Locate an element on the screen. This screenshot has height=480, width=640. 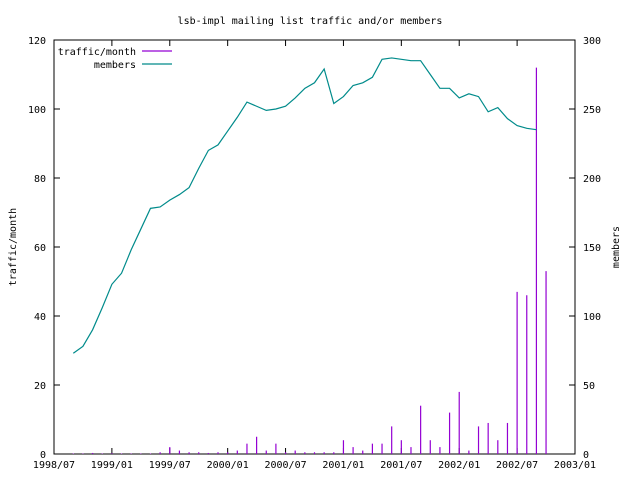
x-tick-label: 1999/01 is located at coordinates (112, 465).